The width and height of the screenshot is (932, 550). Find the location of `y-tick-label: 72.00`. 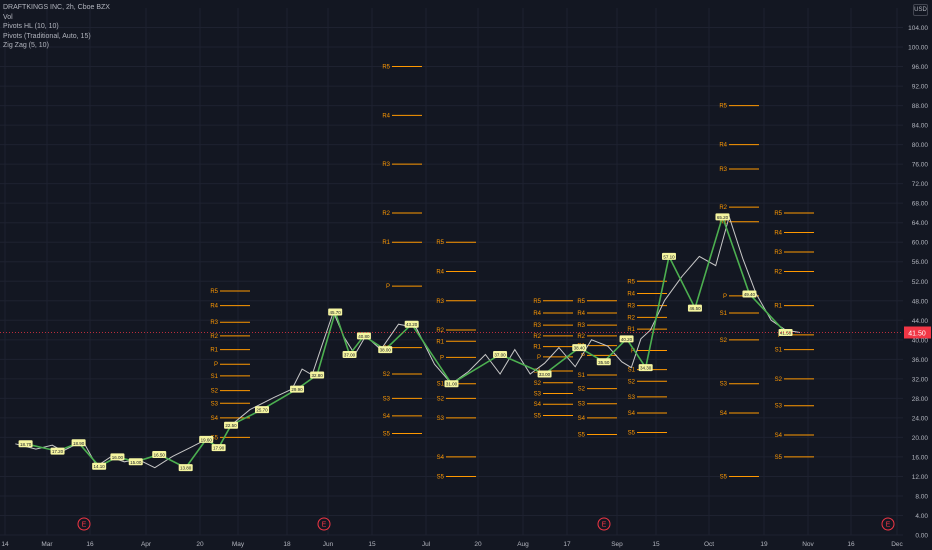

y-tick-label: 72.00 is located at coordinates (920, 184).